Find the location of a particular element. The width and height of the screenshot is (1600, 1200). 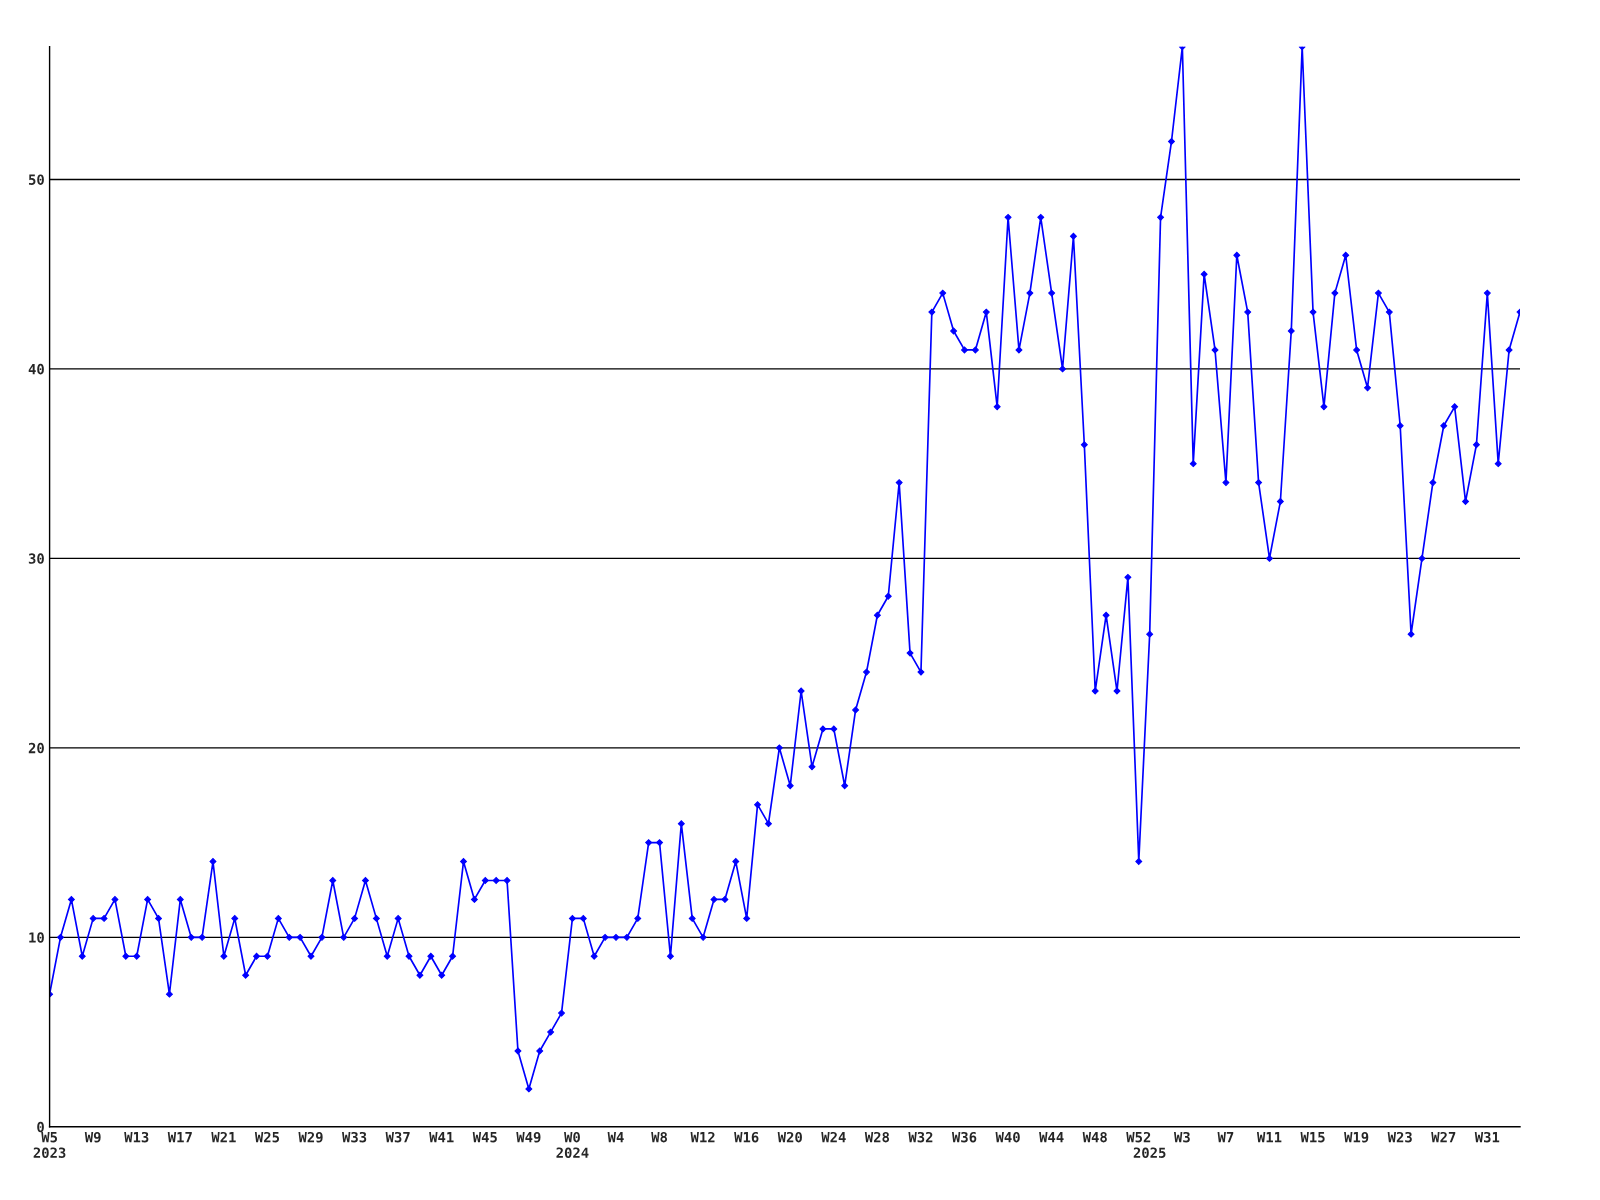

x-tick-label: W3 is located at coordinates (1181, 1137).